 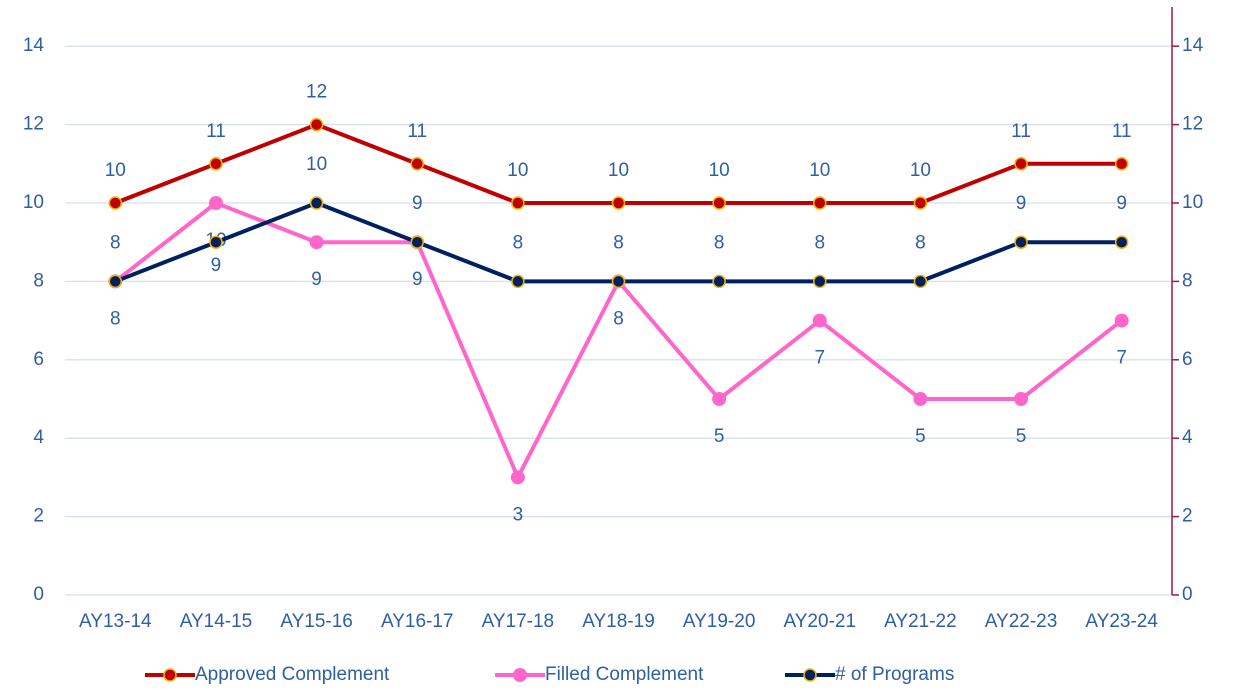 I want to click on y-tick-label: 0, so click(x=38, y=594).